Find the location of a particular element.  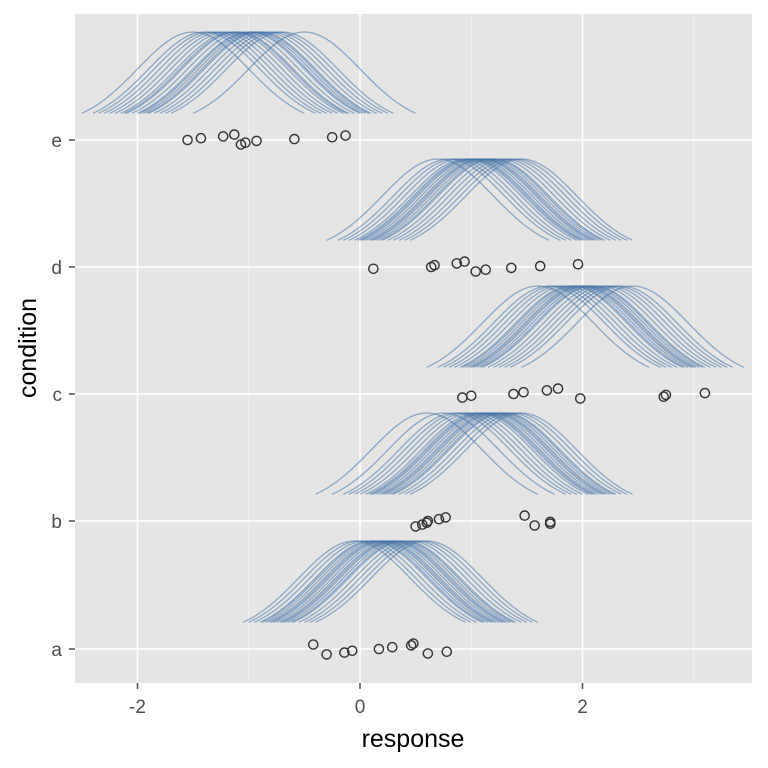

y-tick-label: b is located at coordinates (56, 522).